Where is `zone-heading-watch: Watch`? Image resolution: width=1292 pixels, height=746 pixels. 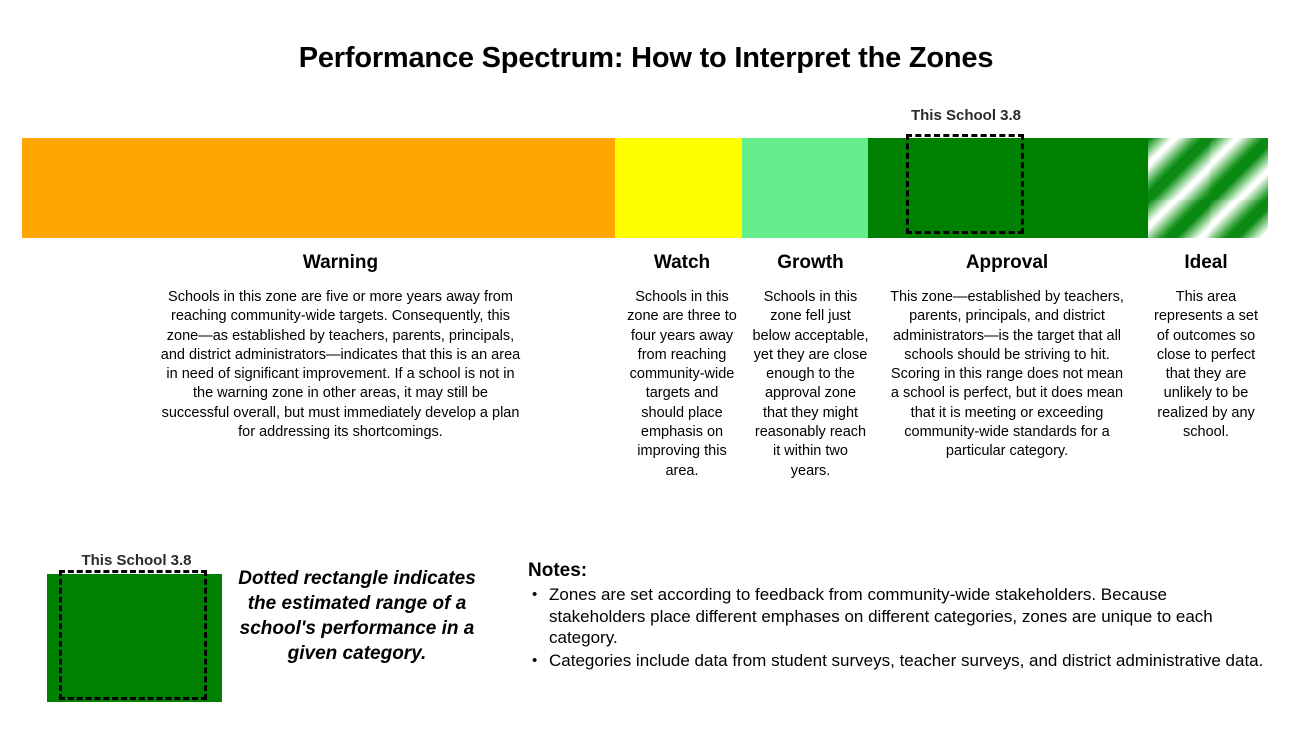 zone-heading-watch: Watch is located at coordinates (682, 262).